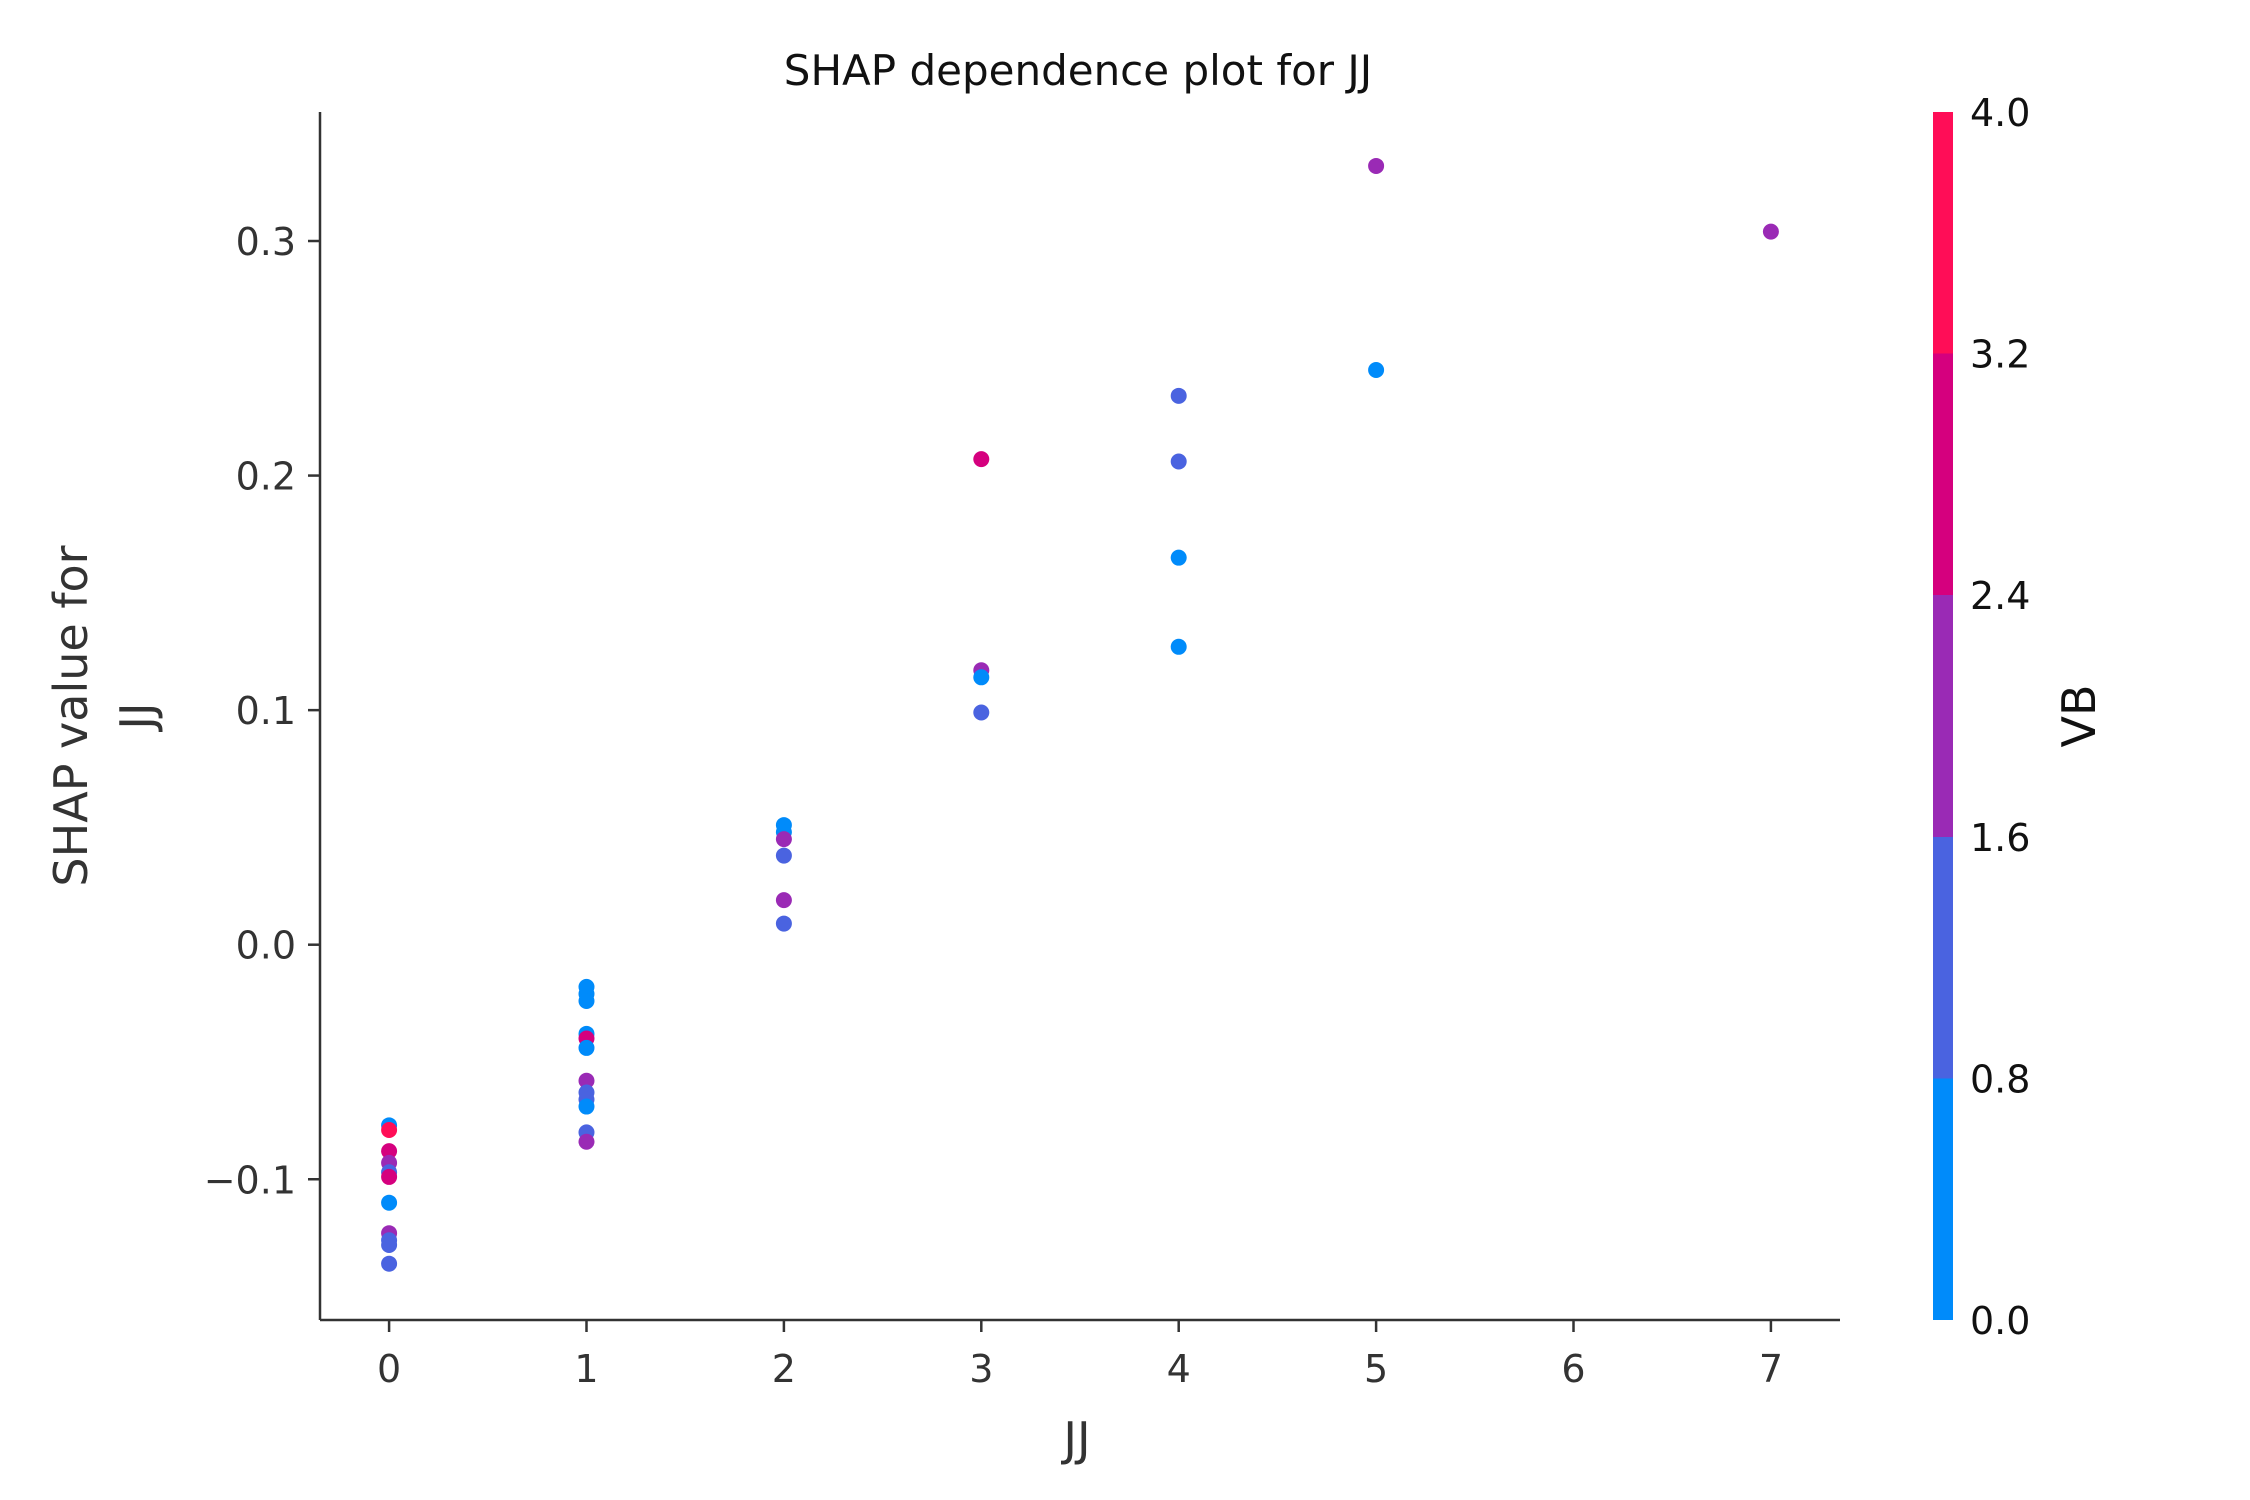 The width and height of the screenshot is (2250, 1500). Describe the element at coordinates (137, 717) in the screenshot. I see `y-axis-title-line-2: JJ` at that location.